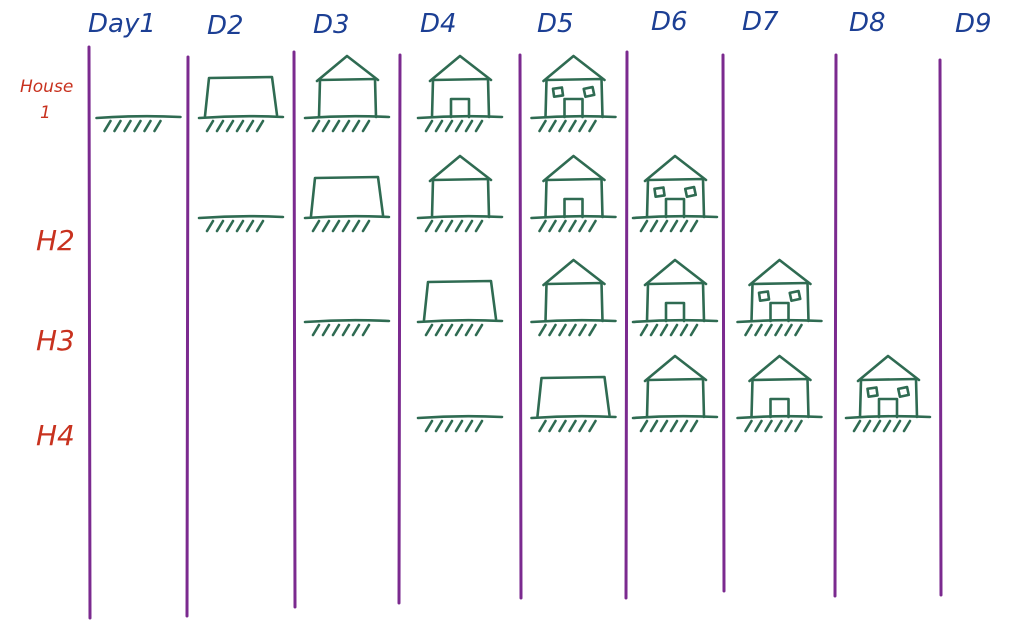 The height and width of the screenshot is (632, 1026). What do you see at coordinates (669, 22) in the screenshot?
I see `column-label-d6: D6` at bounding box center [669, 22].